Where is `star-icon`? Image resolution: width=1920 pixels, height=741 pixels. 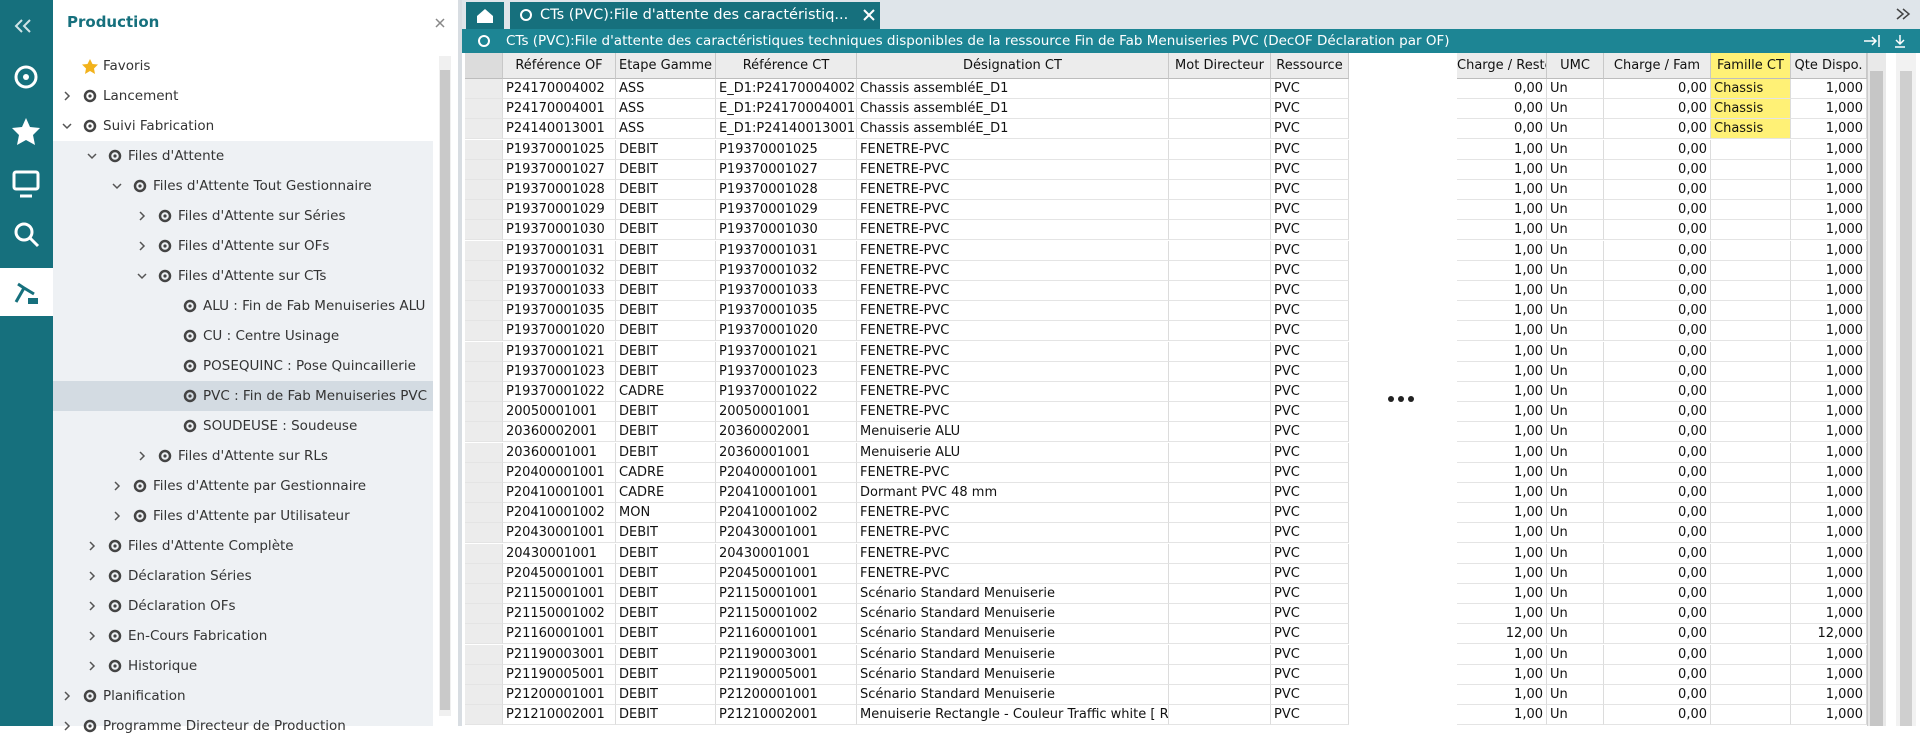 star-icon is located at coordinates (26, 131).